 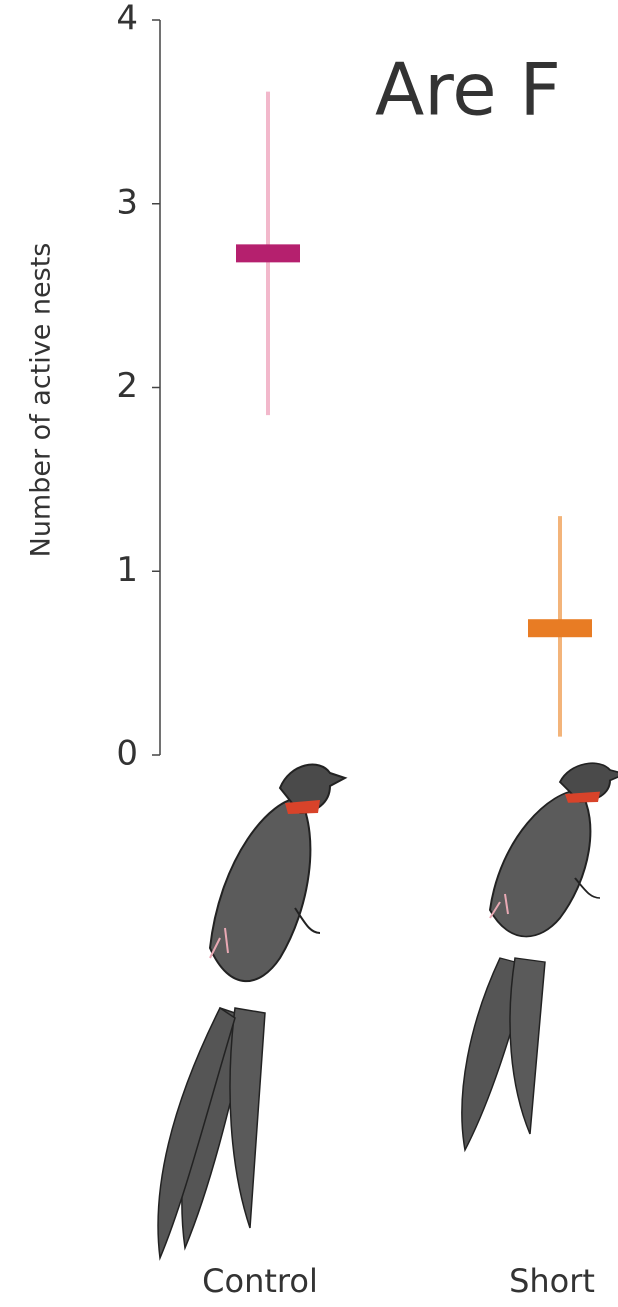 What do you see at coordinates (127, 202) in the screenshot?
I see `y-tick-label: 3` at bounding box center [127, 202].